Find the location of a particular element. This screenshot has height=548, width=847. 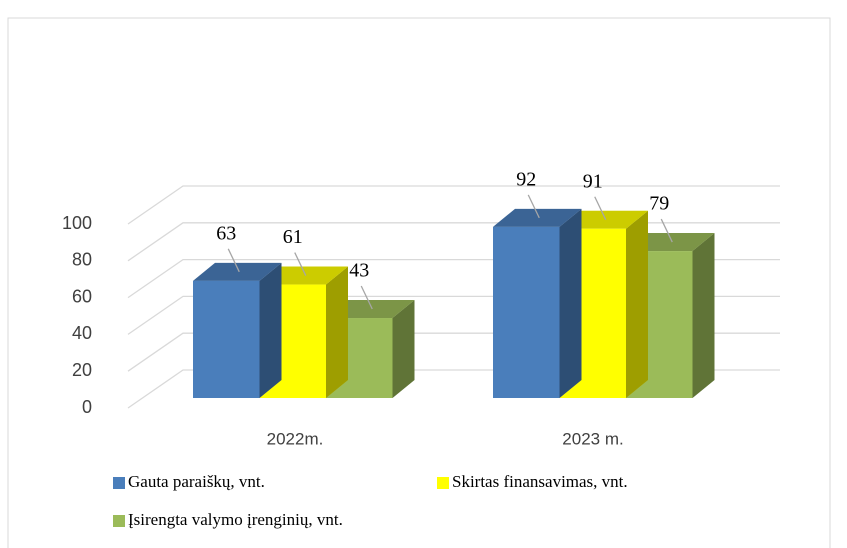

data-label: 92 is located at coordinates (526, 179).